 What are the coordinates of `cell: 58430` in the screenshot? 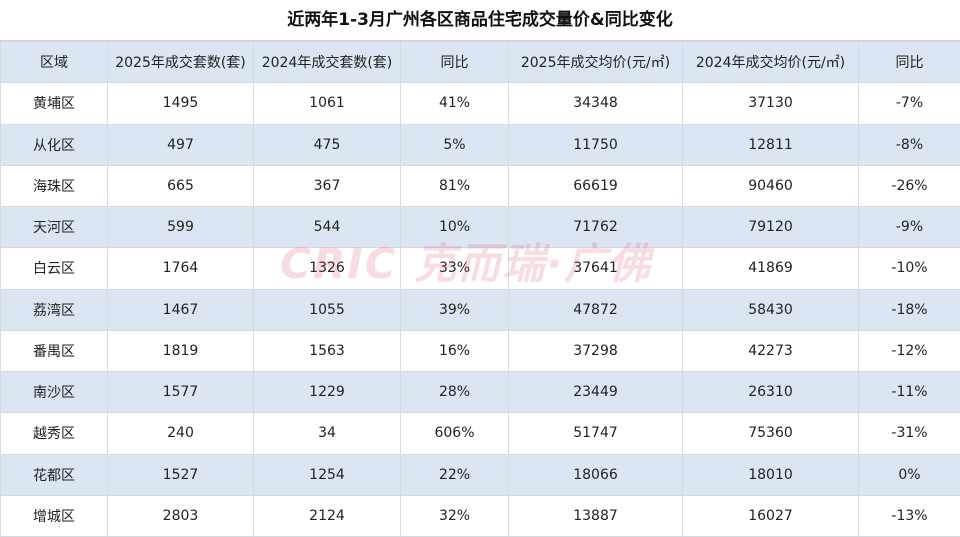 It's located at (771, 309).